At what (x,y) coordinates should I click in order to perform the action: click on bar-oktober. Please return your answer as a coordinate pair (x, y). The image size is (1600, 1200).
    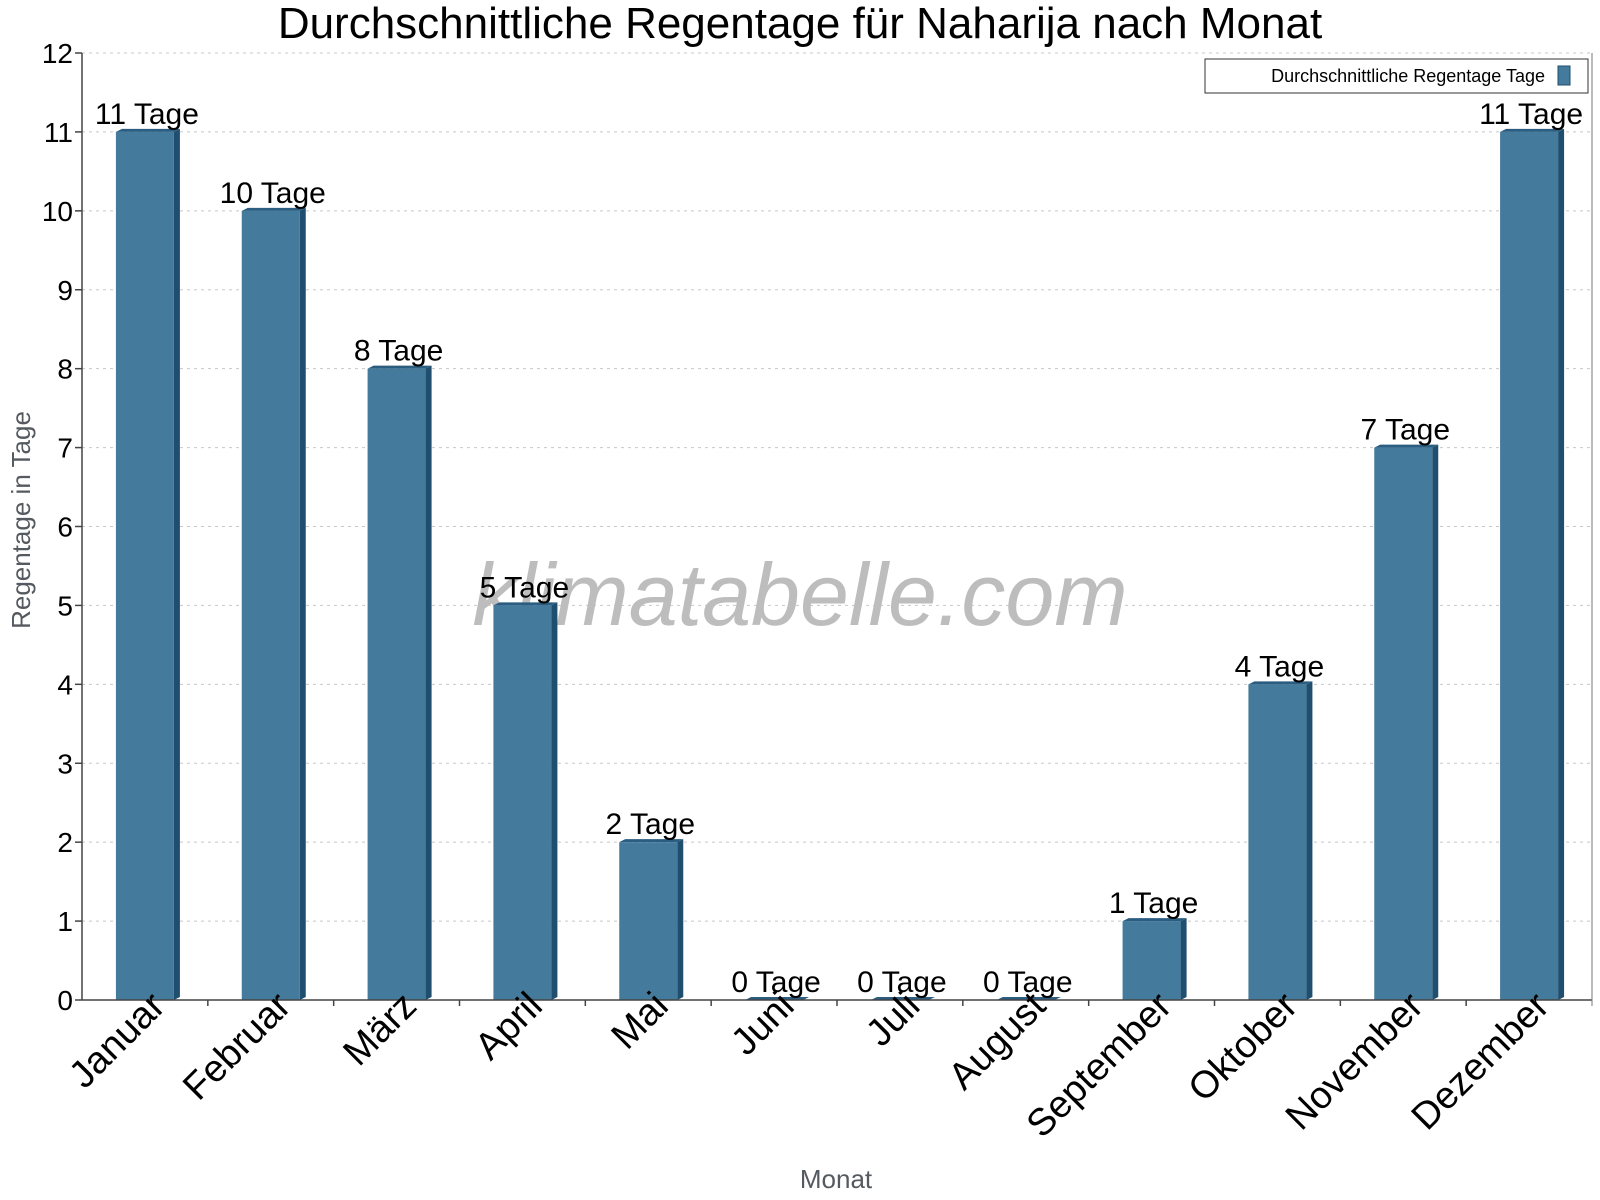
    Looking at the image, I should click on (1280, 840).